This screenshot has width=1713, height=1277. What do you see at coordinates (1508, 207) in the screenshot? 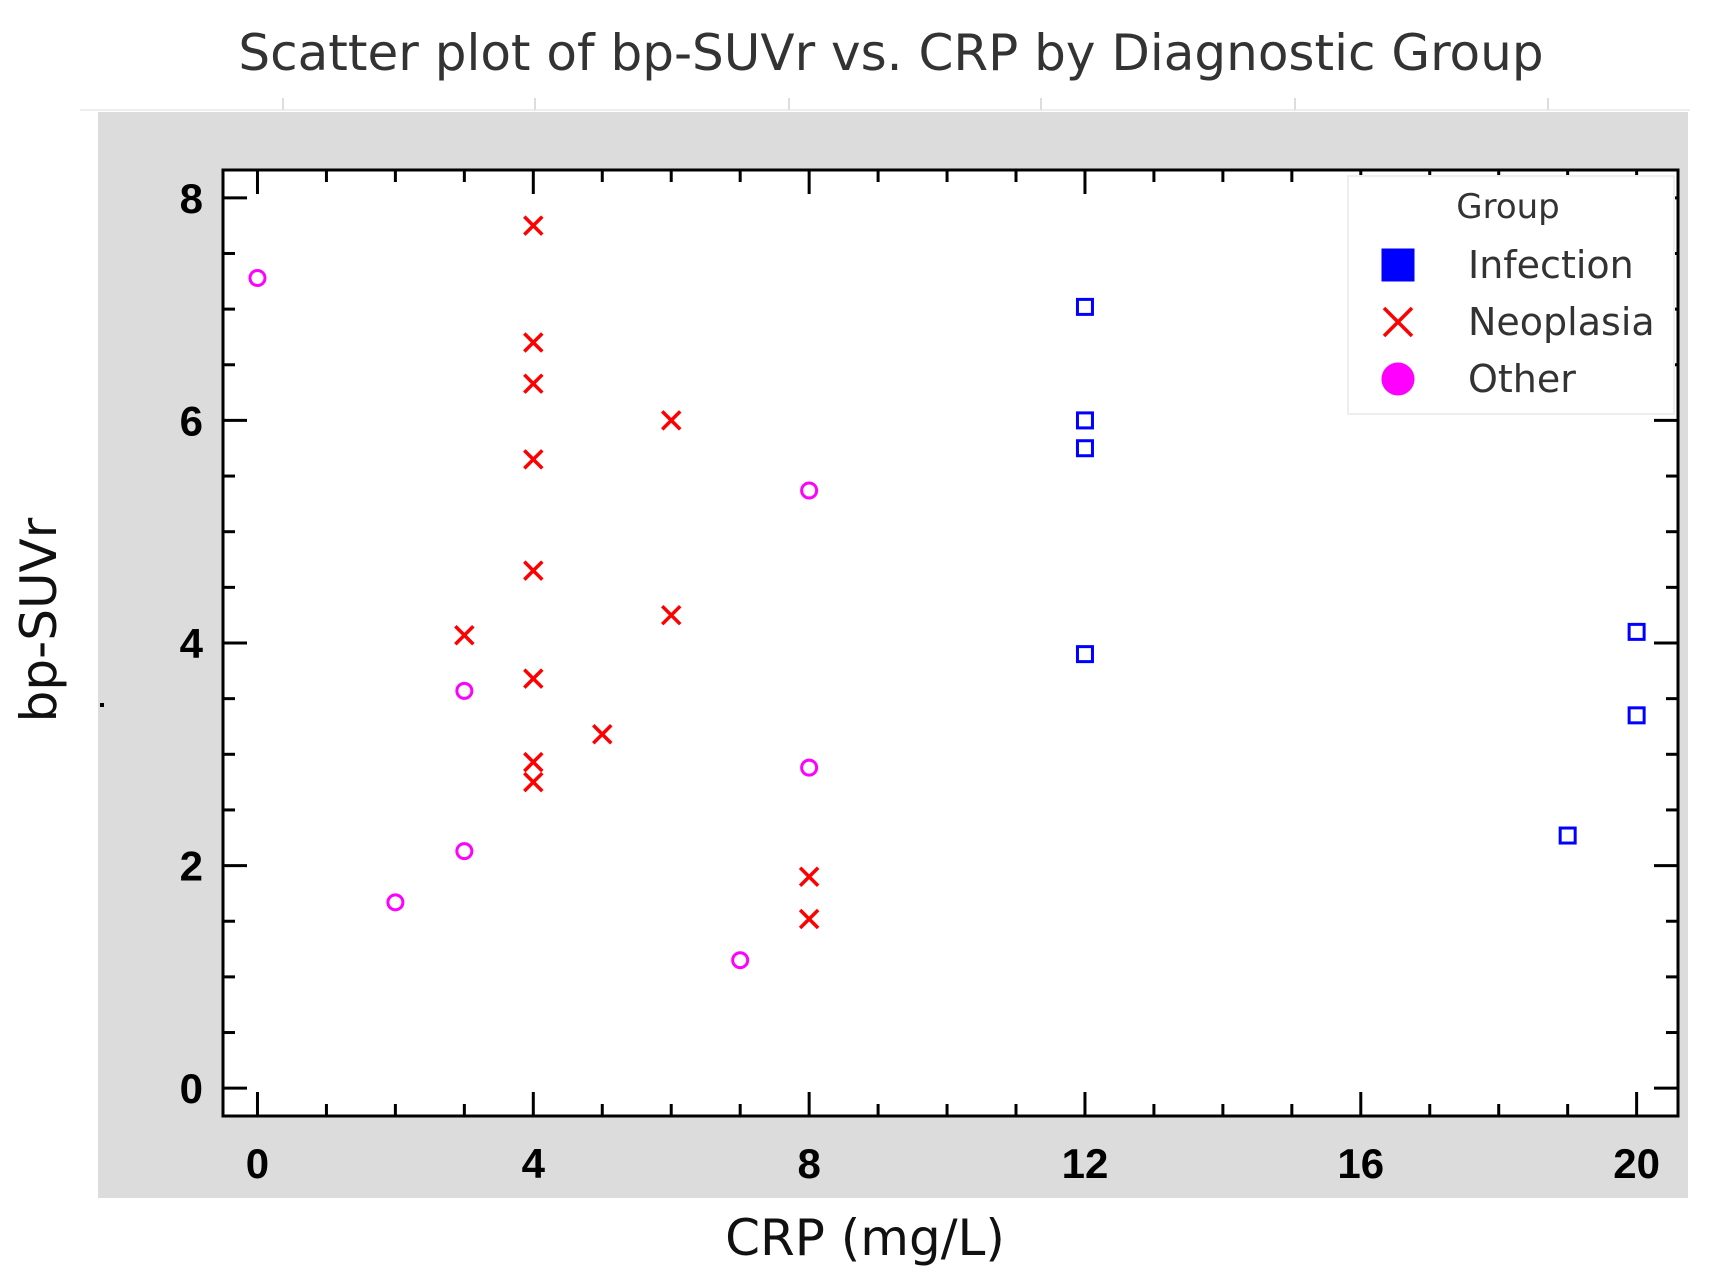
I see `legend-title: Group` at bounding box center [1508, 207].